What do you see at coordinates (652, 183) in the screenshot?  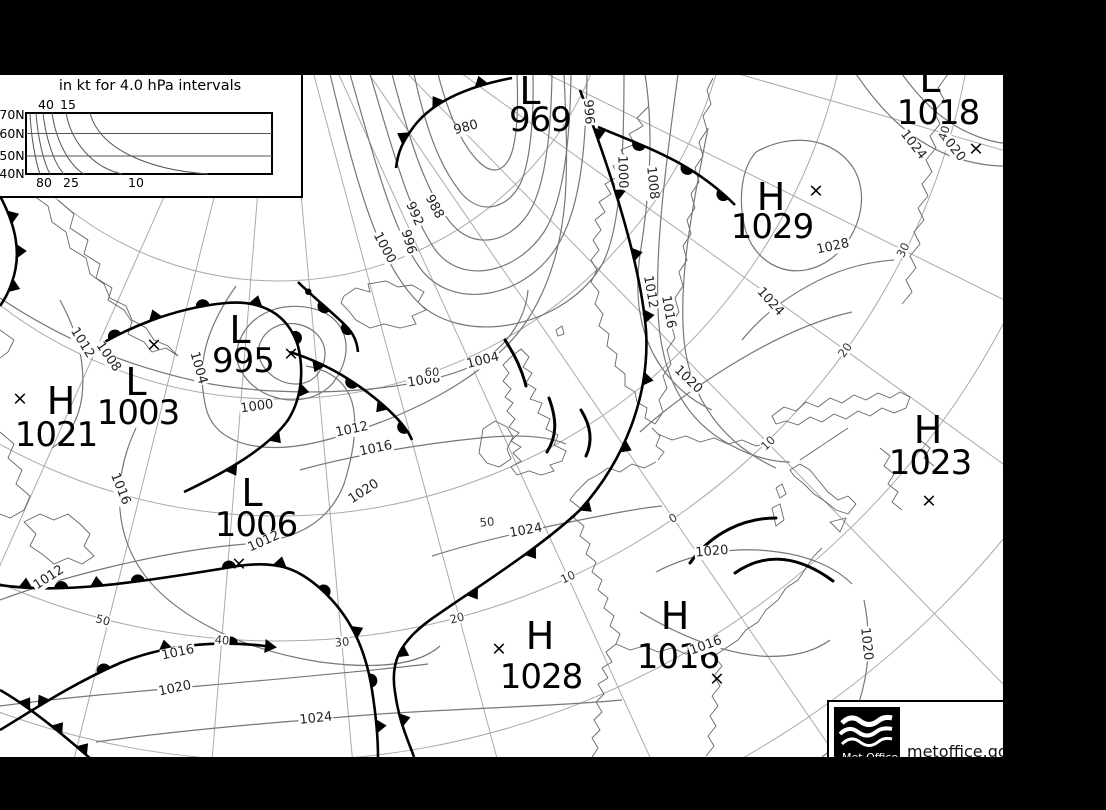 I see `isobar-label: 1008` at bounding box center [652, 183].